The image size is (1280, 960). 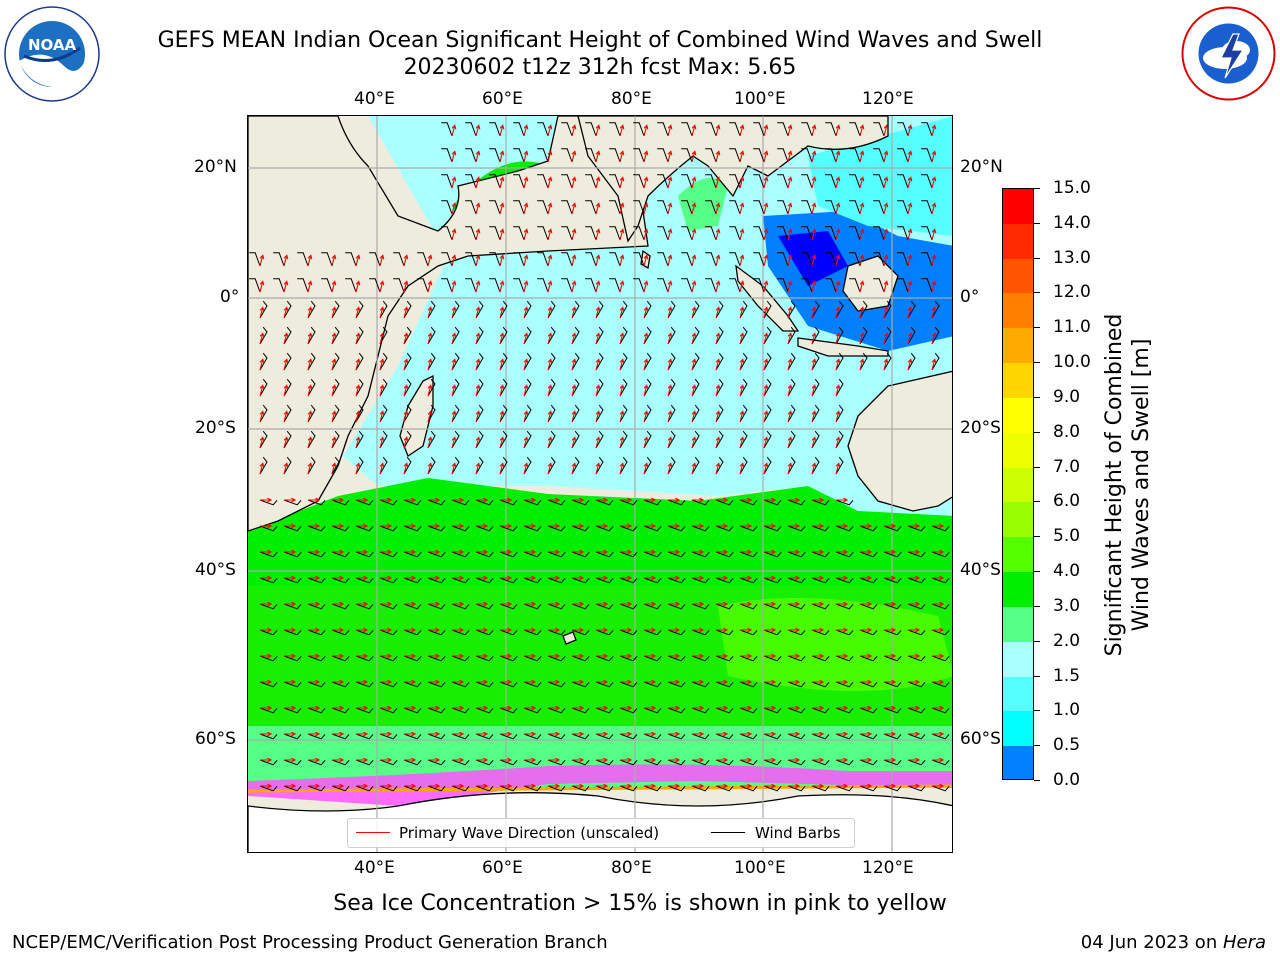 What do you see at coordinates (1067, 745) in the screenshot?
I see `colorbar-tick-label: 0.5` at bounding box center [1067, 745].